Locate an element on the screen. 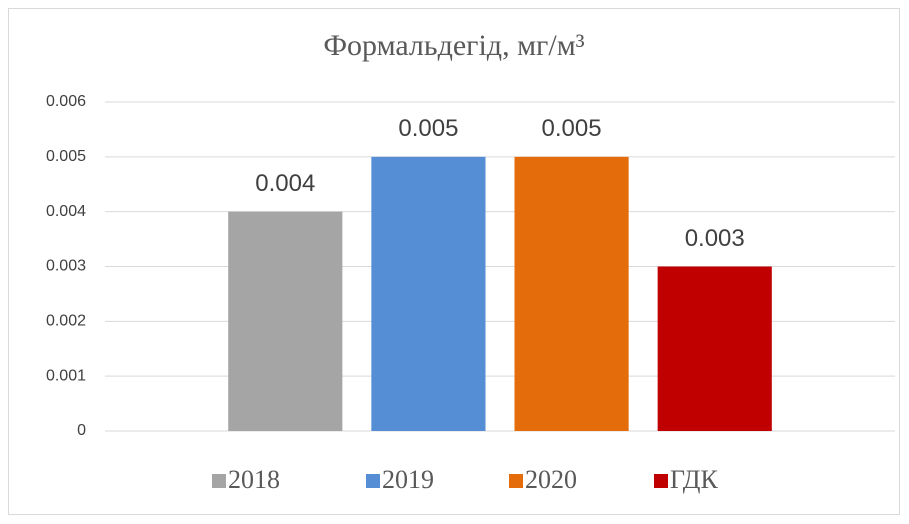  legend-label: 2020 is located at coordinates (551, 479).